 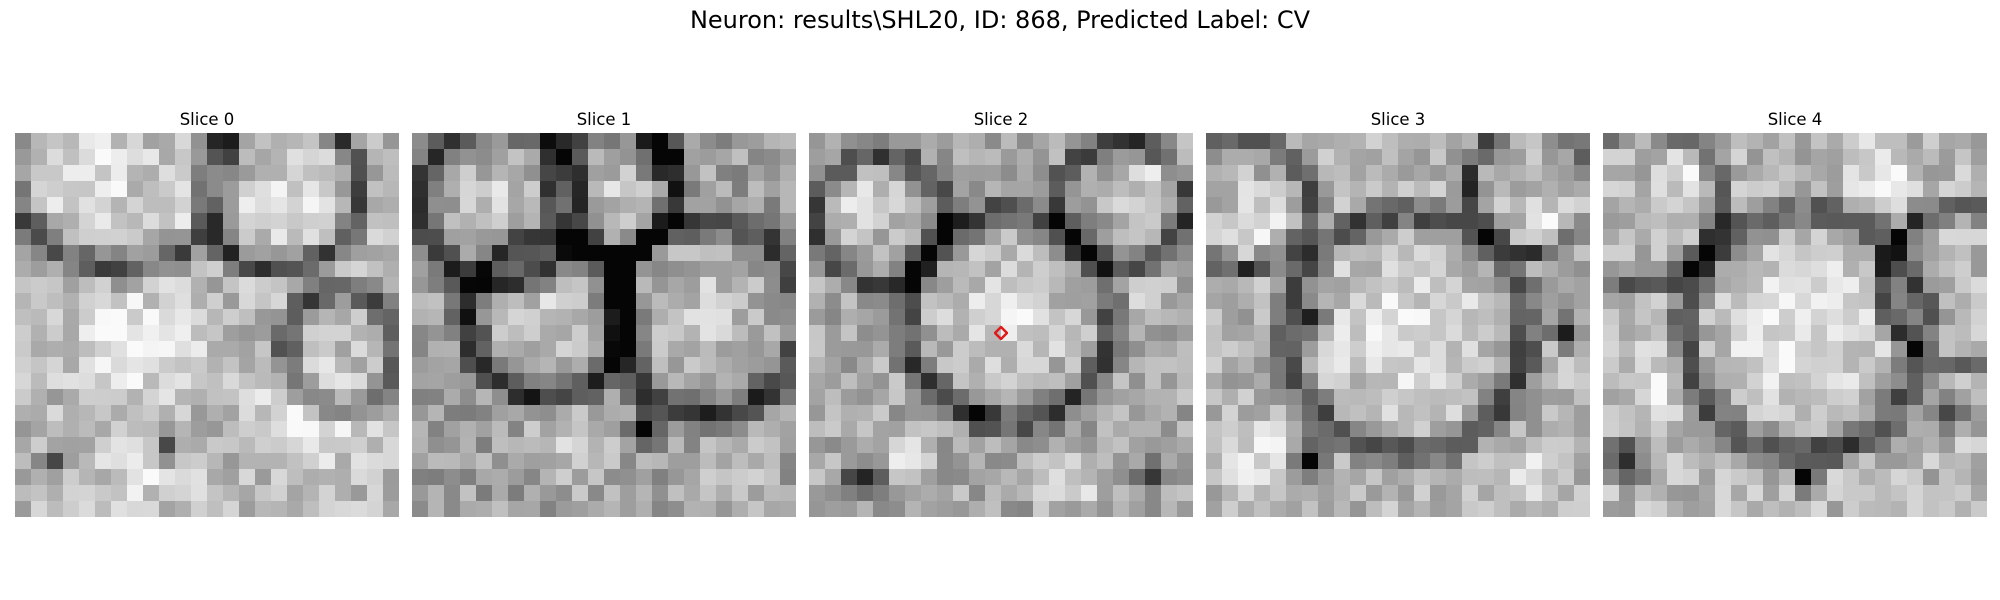 I want to click on slice-panel-1: Slice 1, so click(x=604, y=312).